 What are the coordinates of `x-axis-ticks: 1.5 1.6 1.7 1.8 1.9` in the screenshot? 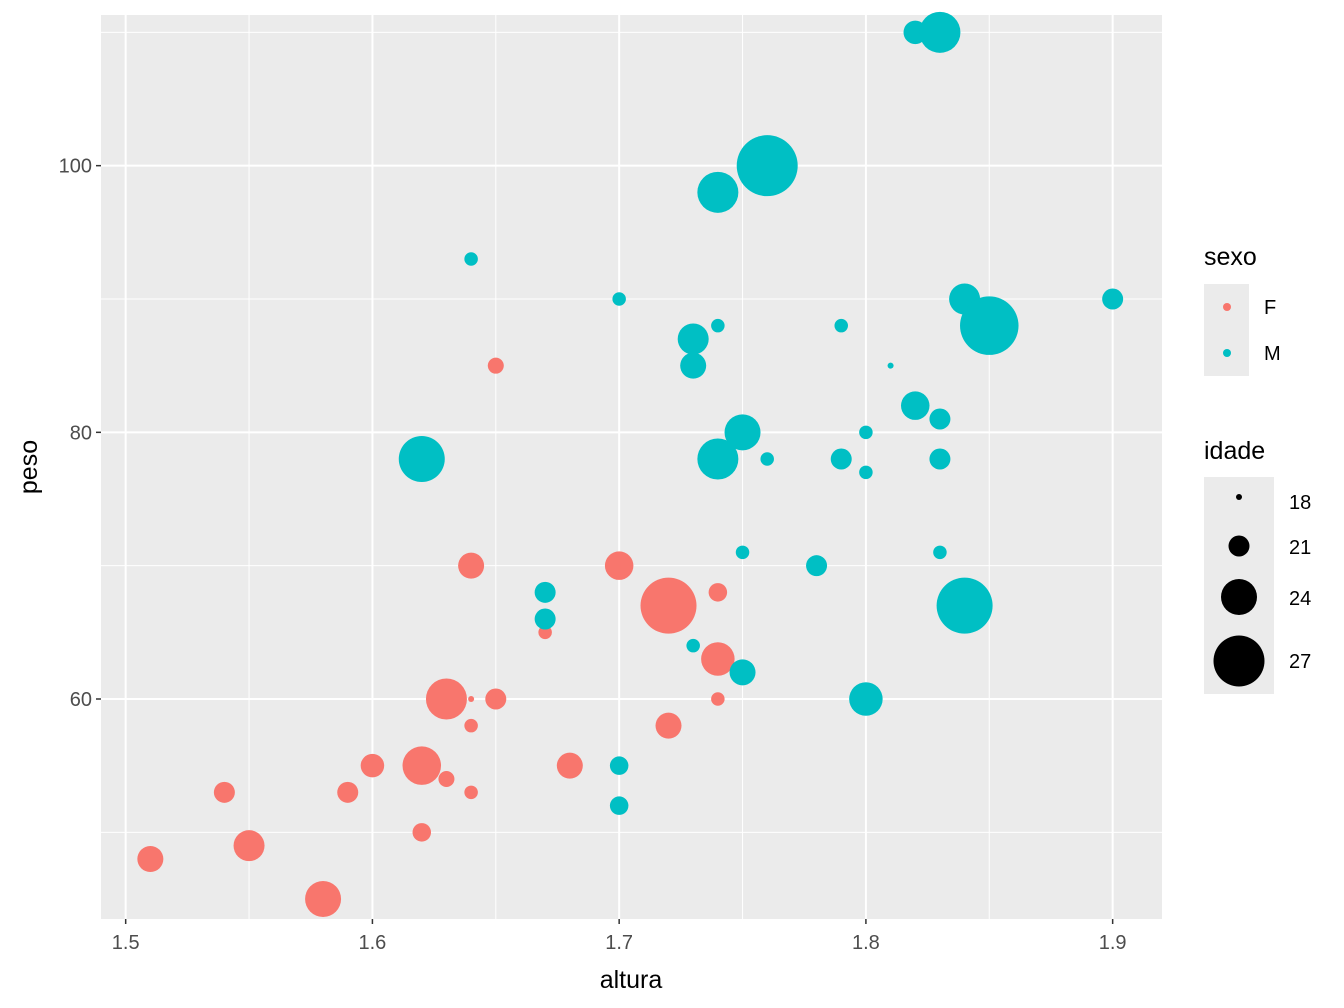 It's located at (619, 936).